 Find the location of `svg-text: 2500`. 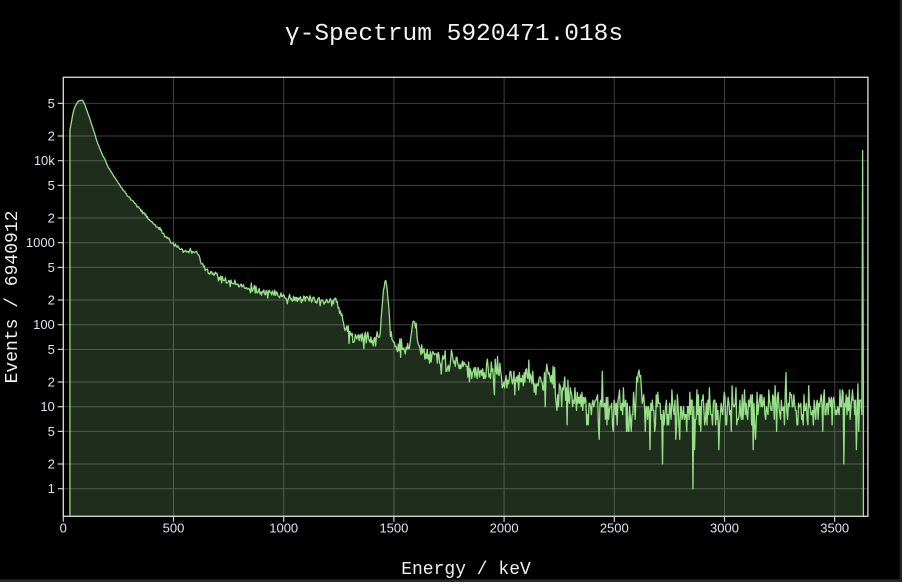

svg-text: 2500 is located at coordinates (614, 528).